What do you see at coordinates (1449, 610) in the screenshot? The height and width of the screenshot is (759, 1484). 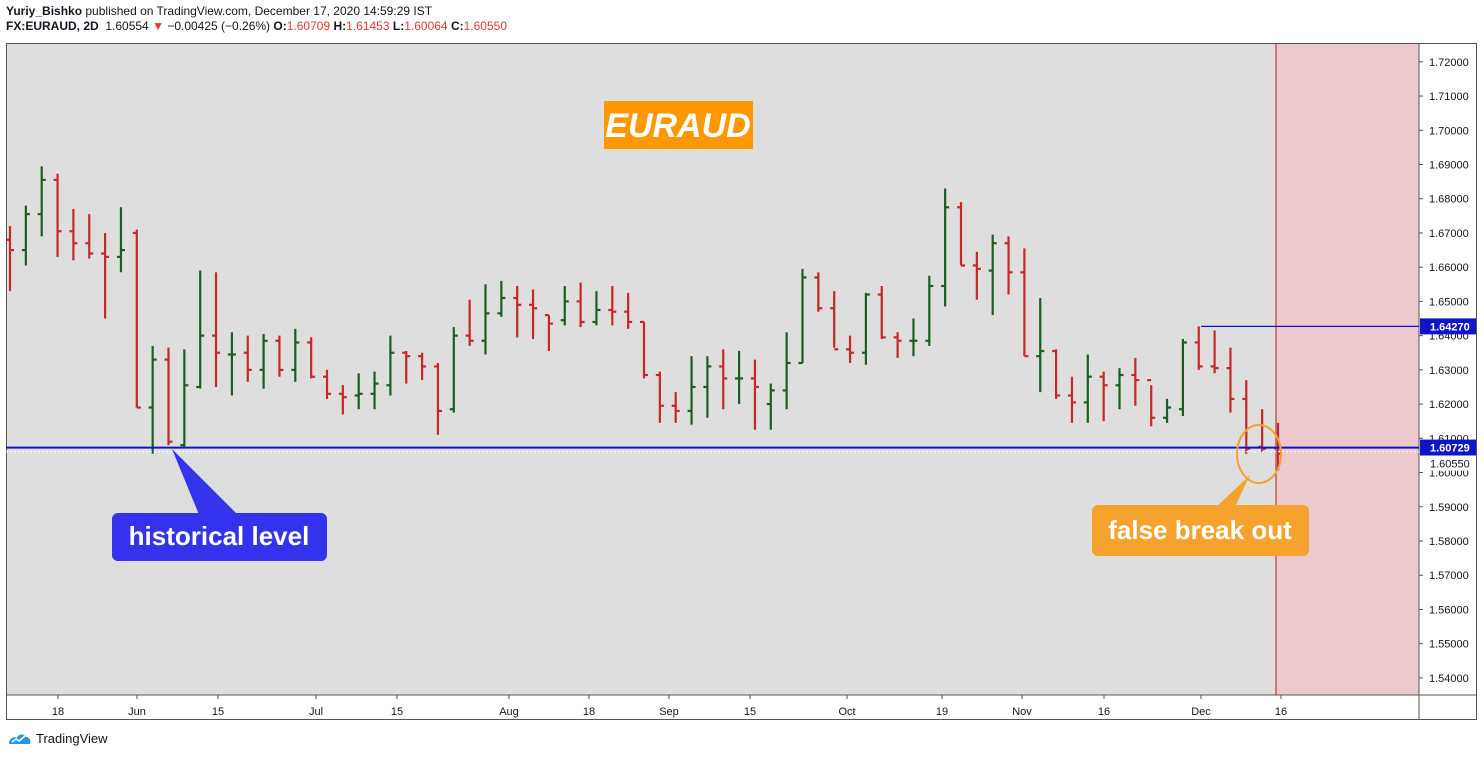 I see `y-tick-label: 1.56000` at bounding box center [1449, 610].